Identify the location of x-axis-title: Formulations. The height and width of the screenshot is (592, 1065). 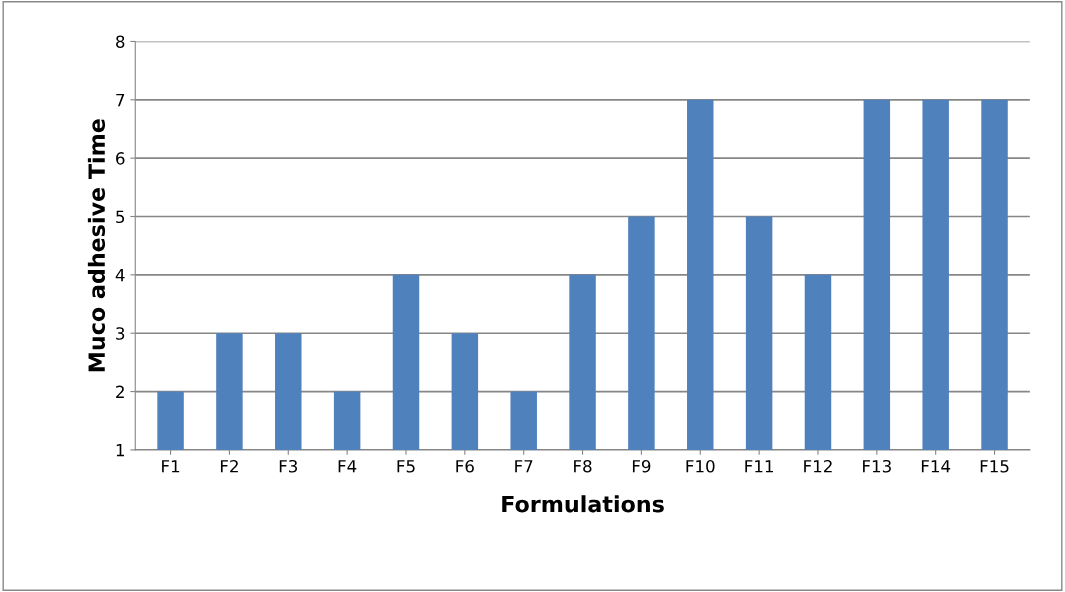
(583, 504).